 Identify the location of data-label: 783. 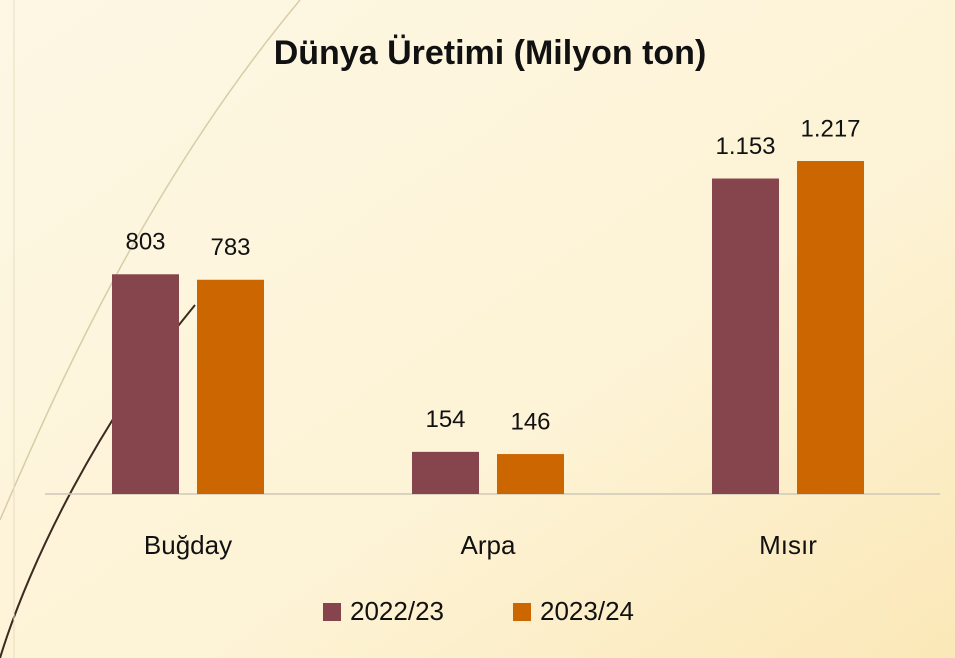
(230, 247).